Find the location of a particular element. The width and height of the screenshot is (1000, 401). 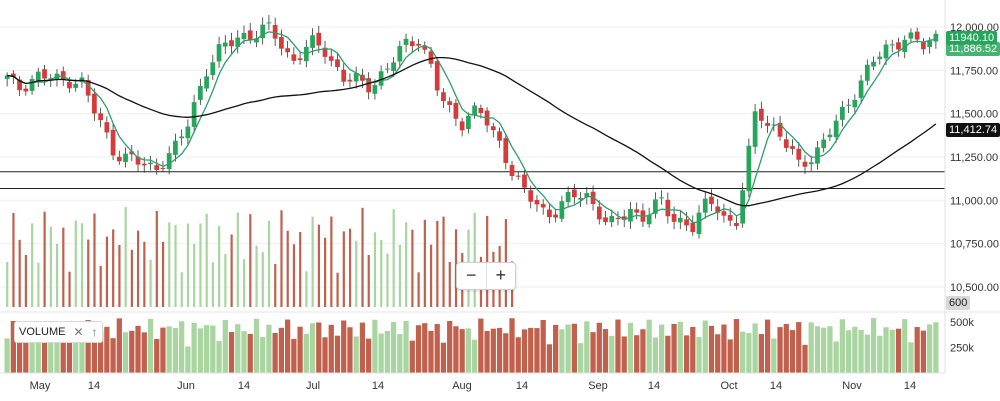

zoom-in-button: + is located at coordinates (500, 275).